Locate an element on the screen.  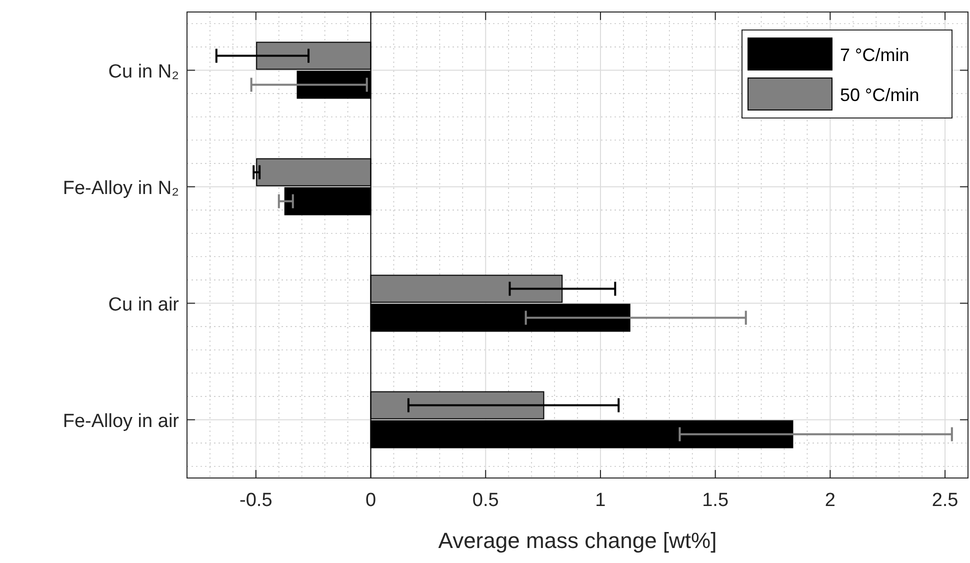
legend-label: 7 °C/min is located at coordinates (875, 55).